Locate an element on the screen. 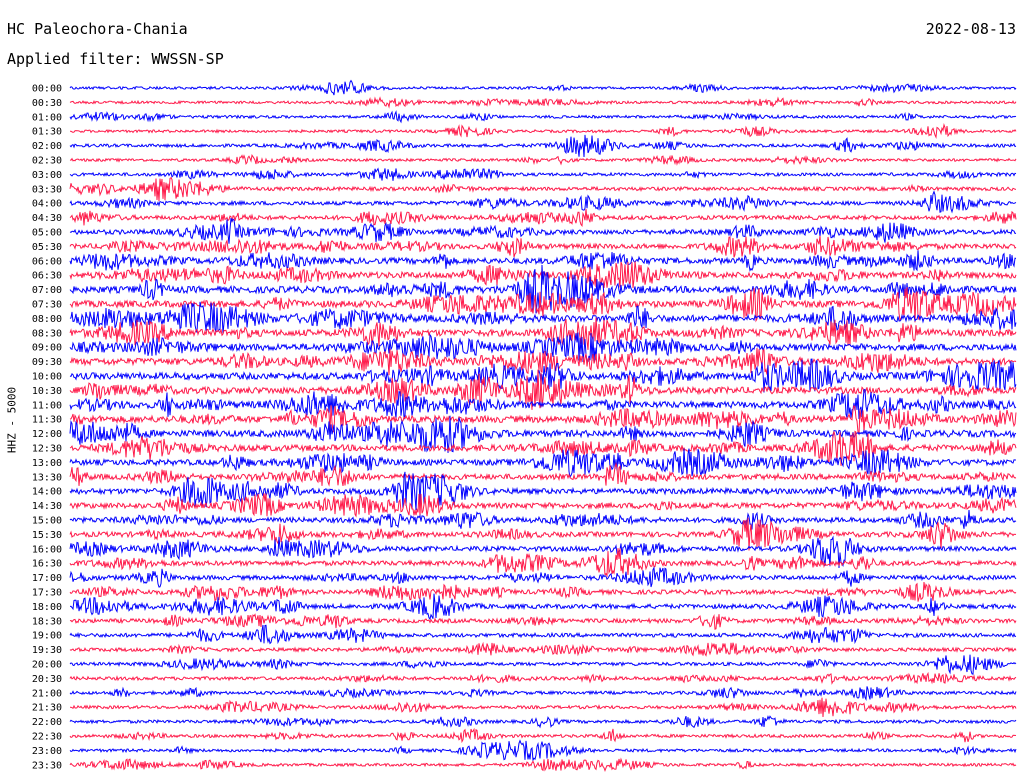  time-tick-label: 04:30 is located at coordinates (47, 218).